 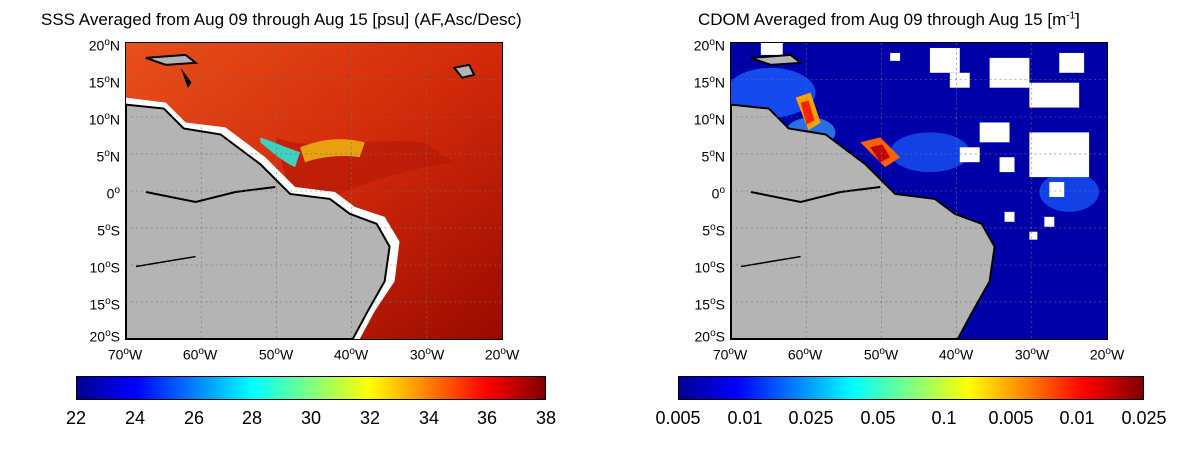 What do you see at coordinates (135, 418) in the screenshot?
I see `colorbar-label: 24` at bounding box center [135, 418].